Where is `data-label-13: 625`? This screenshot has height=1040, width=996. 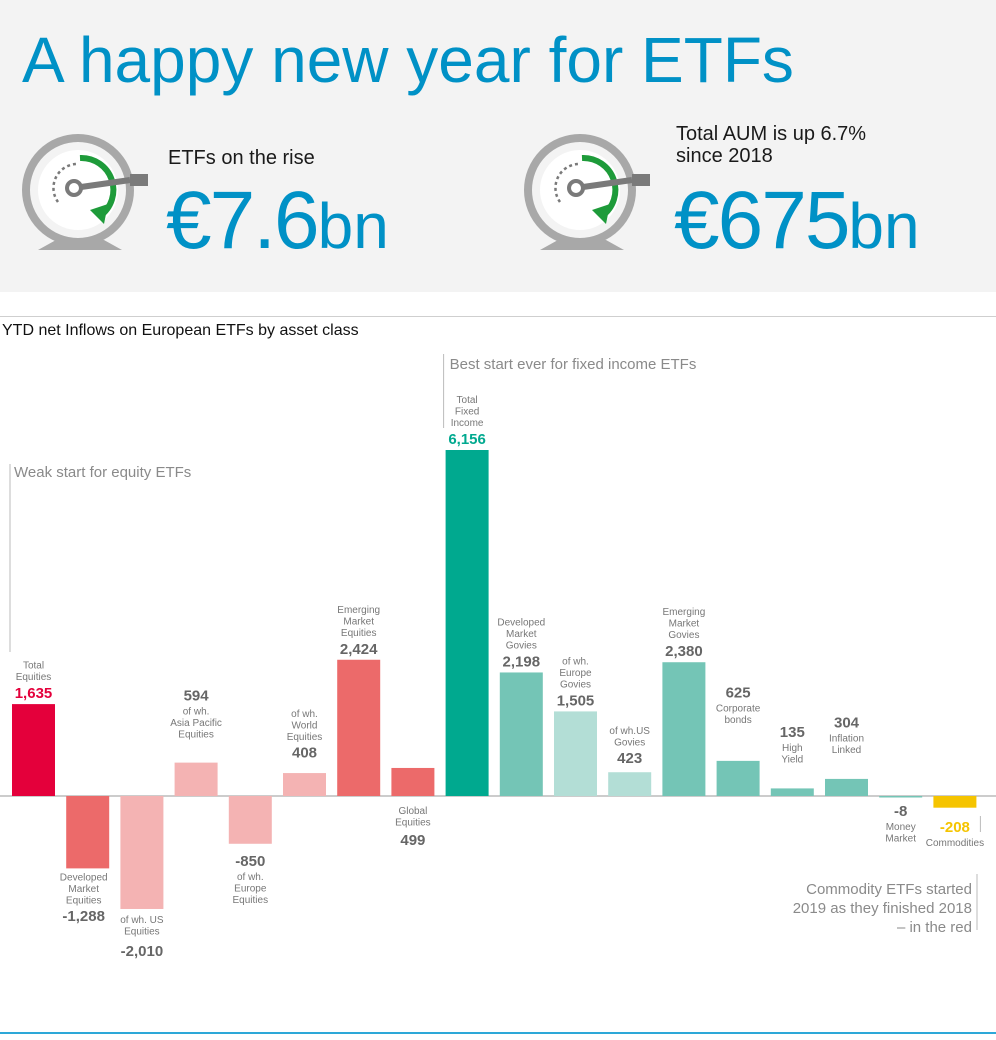
data-label-13: 625 is located at coordinates (738, 692).